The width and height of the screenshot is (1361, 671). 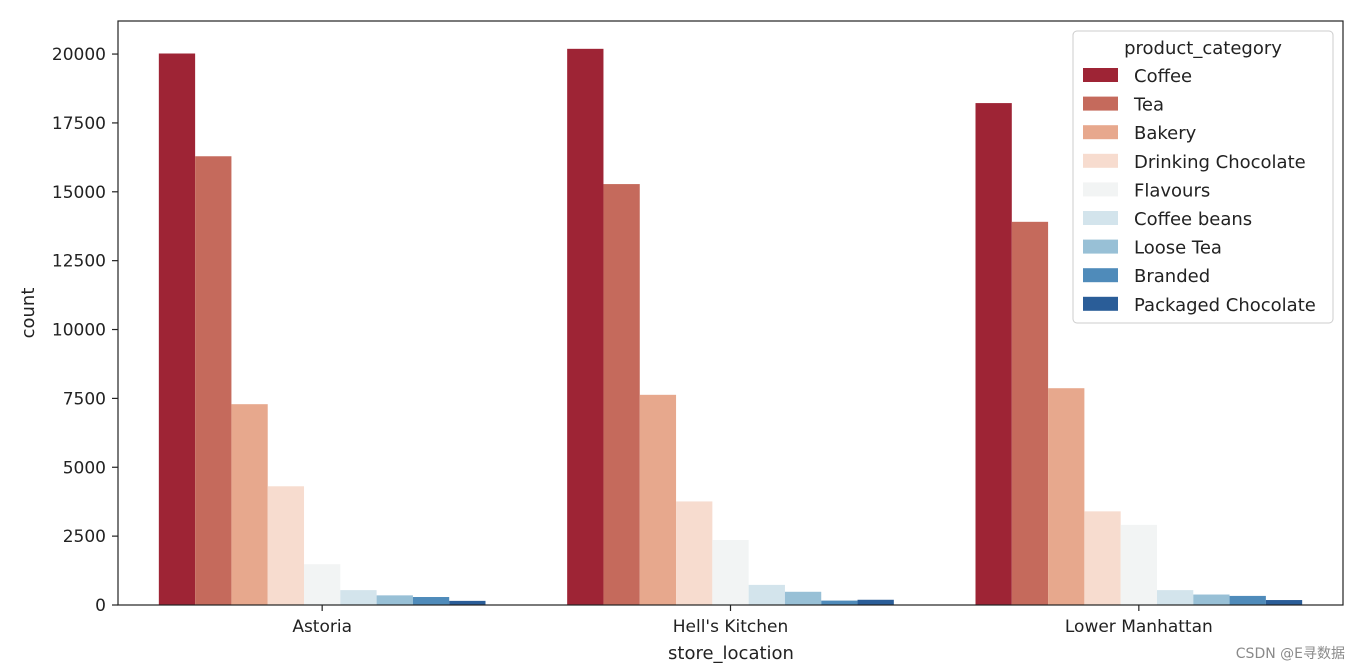 I want to click on x-axis-label: store_location, so click(x=731, y=653).